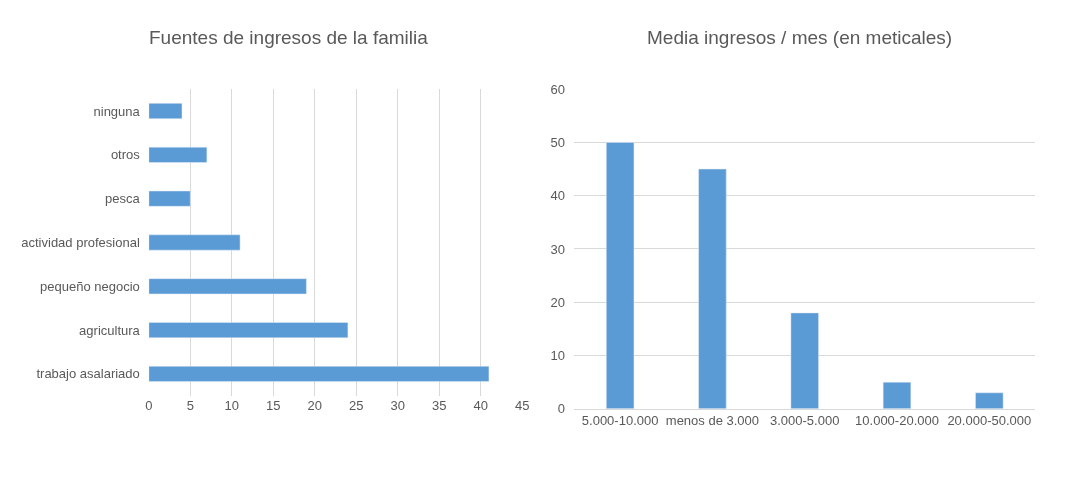 Image resolution: width=1068 pixels, height=482 pixels. I want to click on x-tick-label: 5, so click(190, 405).